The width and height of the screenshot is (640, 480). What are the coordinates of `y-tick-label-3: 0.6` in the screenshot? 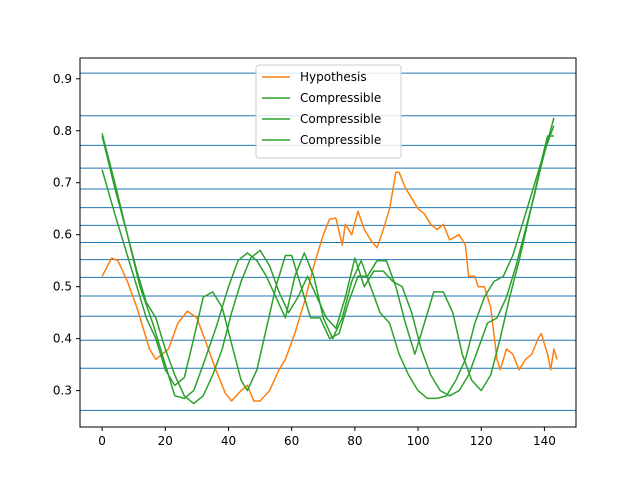 It's located at (62, 235).